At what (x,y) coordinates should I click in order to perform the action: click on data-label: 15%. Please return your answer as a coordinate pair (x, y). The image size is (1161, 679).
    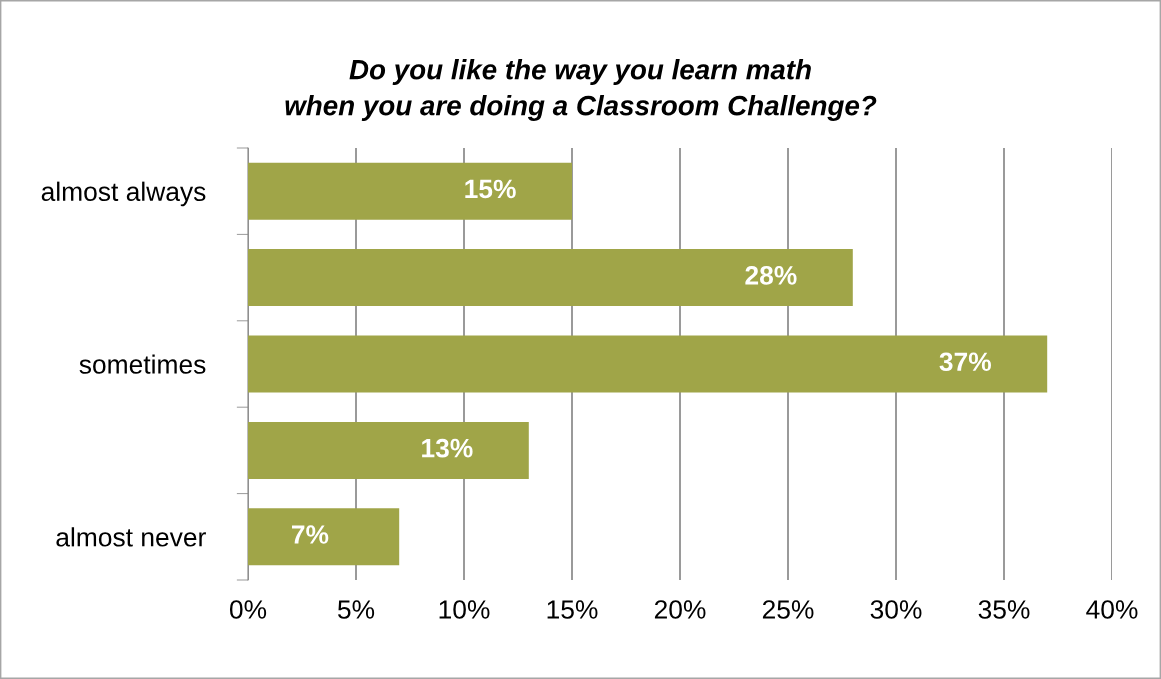
    Looking at the image, I should click on (490, 189).